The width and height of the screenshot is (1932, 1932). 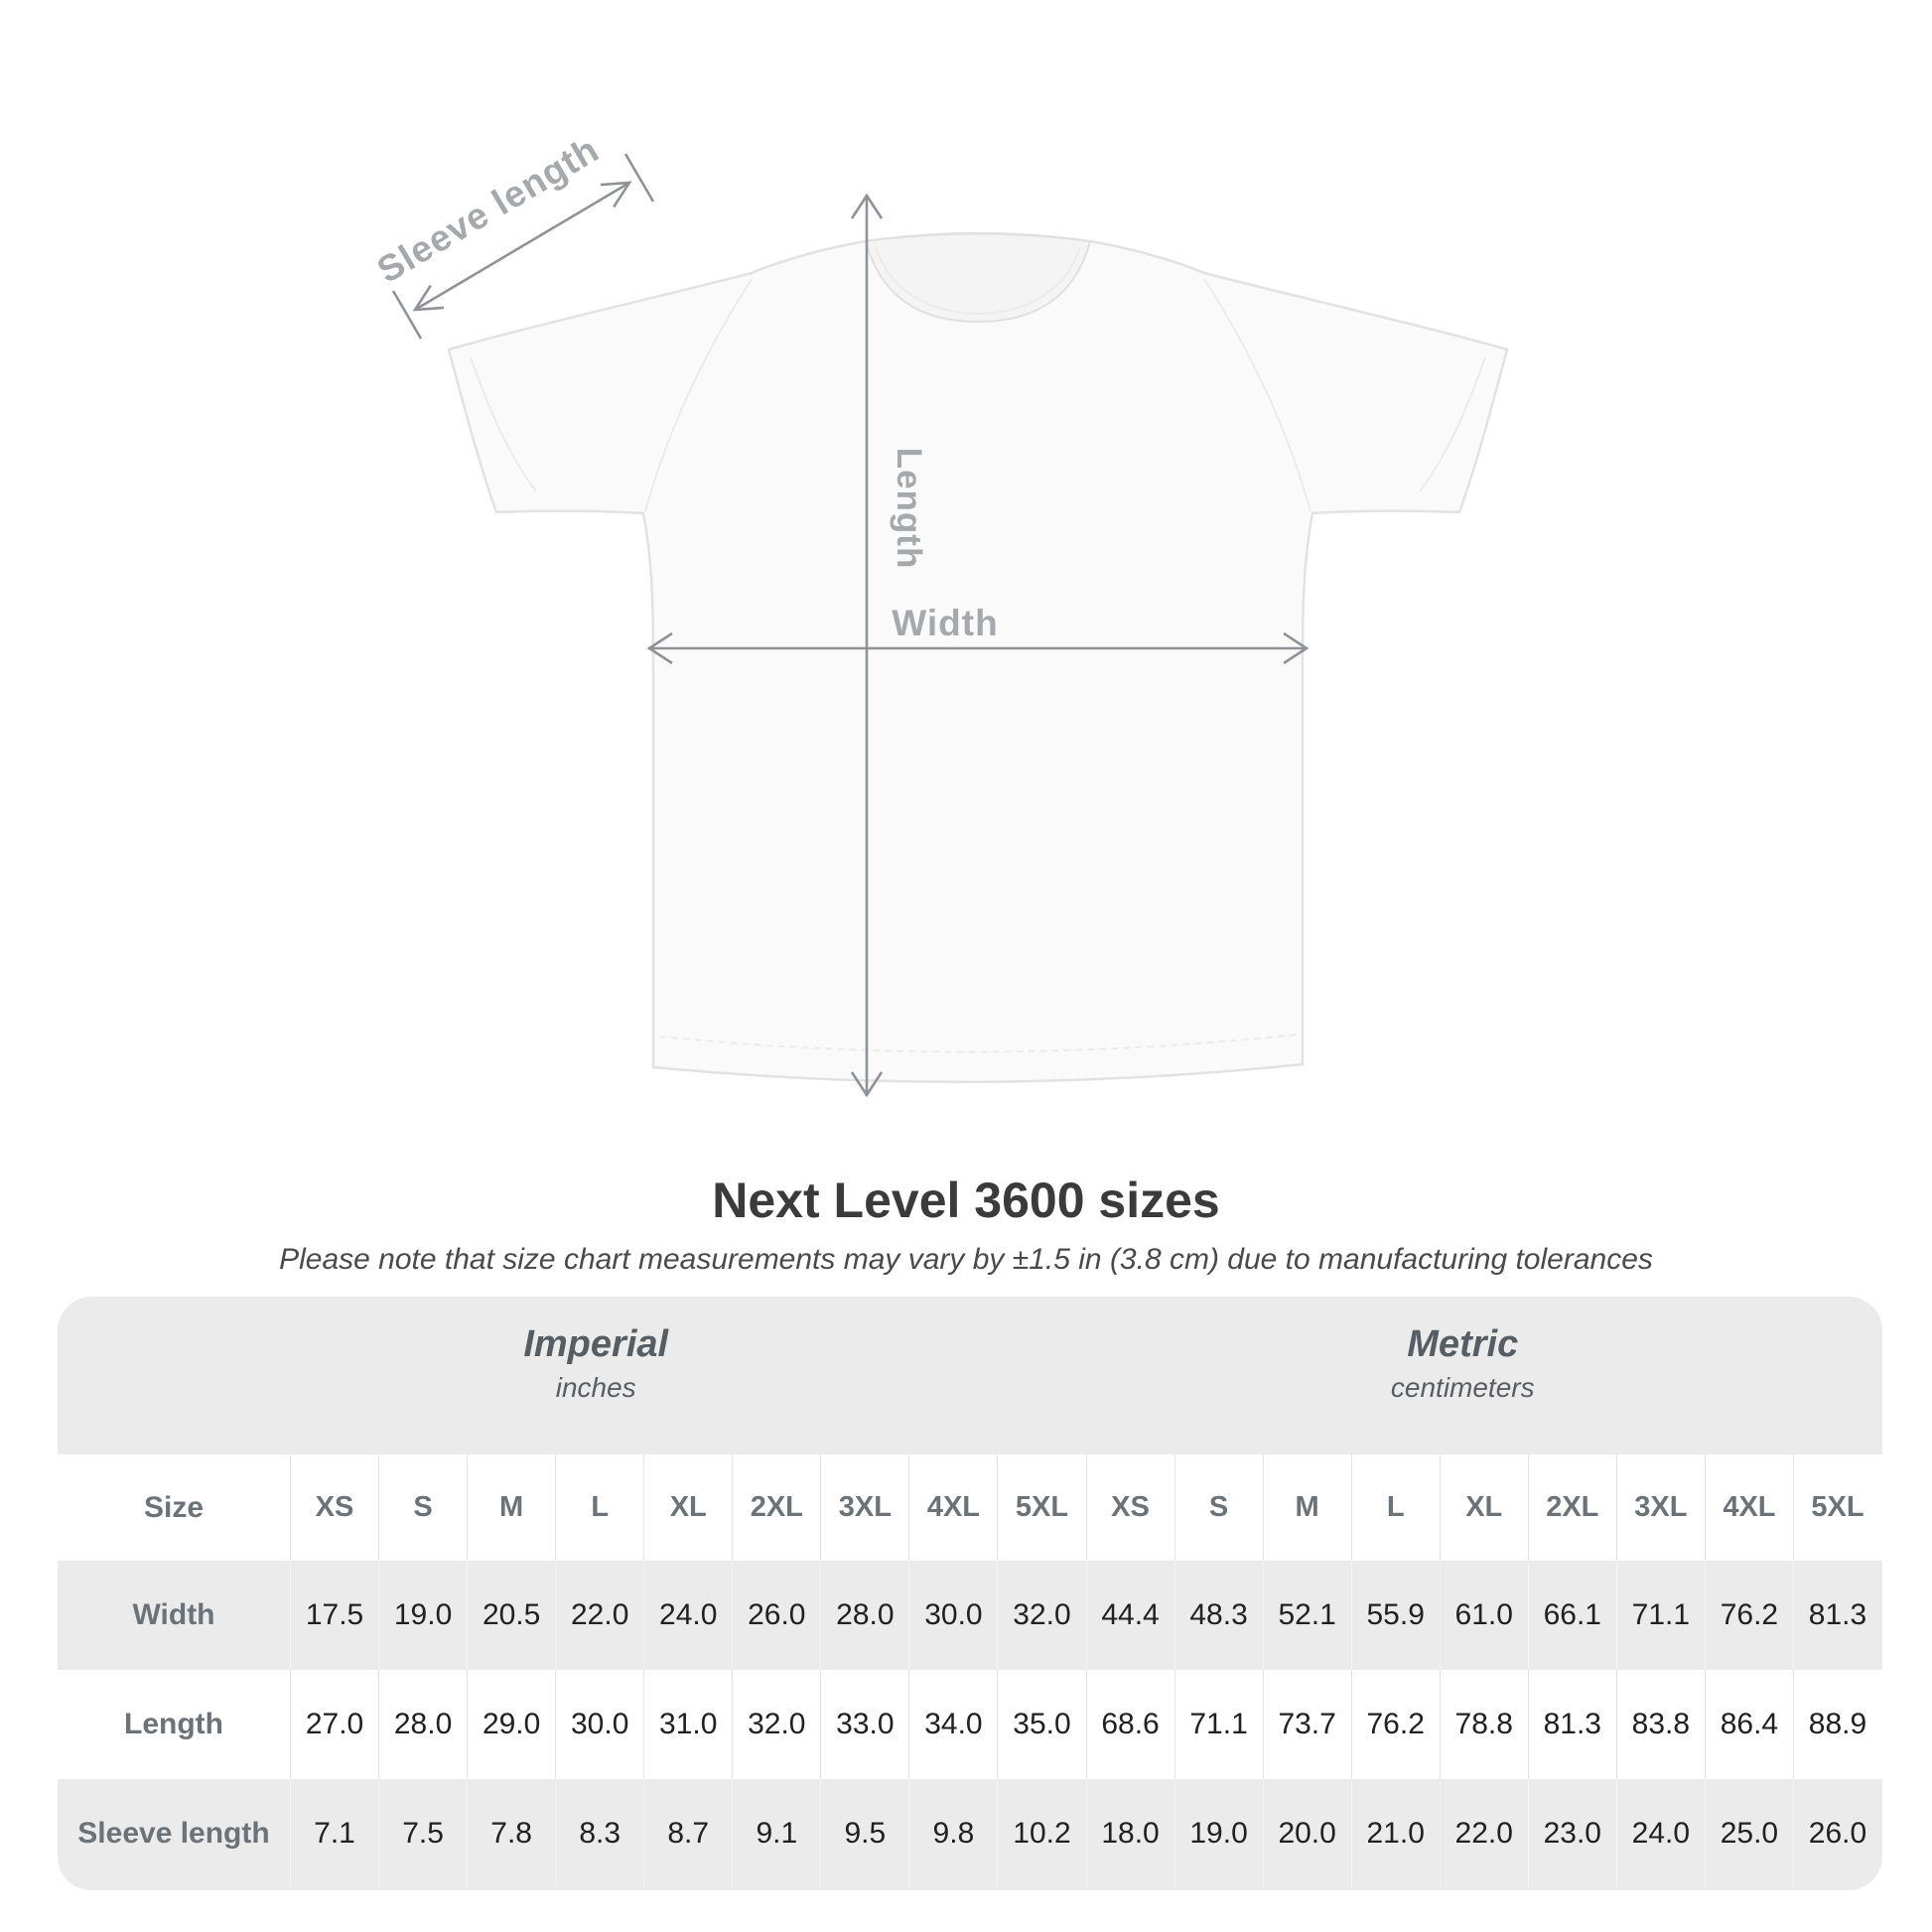 What do you see at coordinates (512, 1616) in the screenshot?
I see `measurement-value: 20.5` at bounding box center [512, 1616].